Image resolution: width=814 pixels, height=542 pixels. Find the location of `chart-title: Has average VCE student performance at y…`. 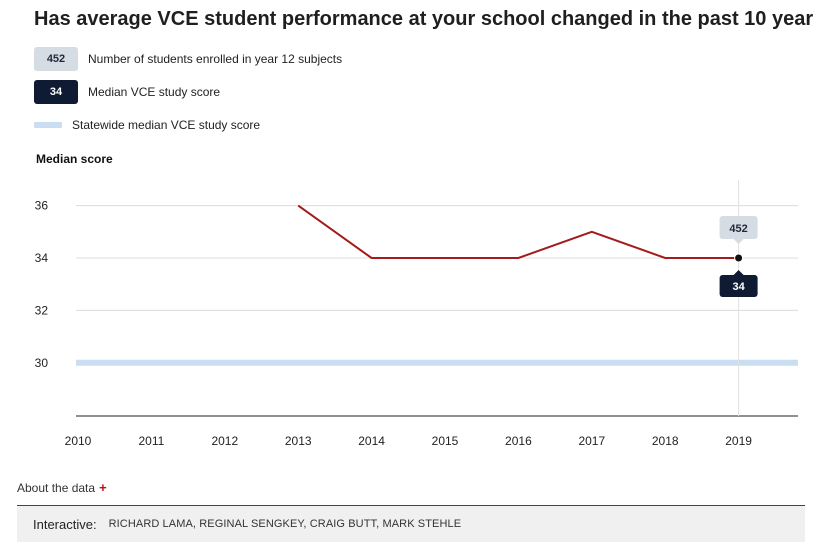

chart-title: Has average VCE student performance at y… is located at coordinates (424, 19).